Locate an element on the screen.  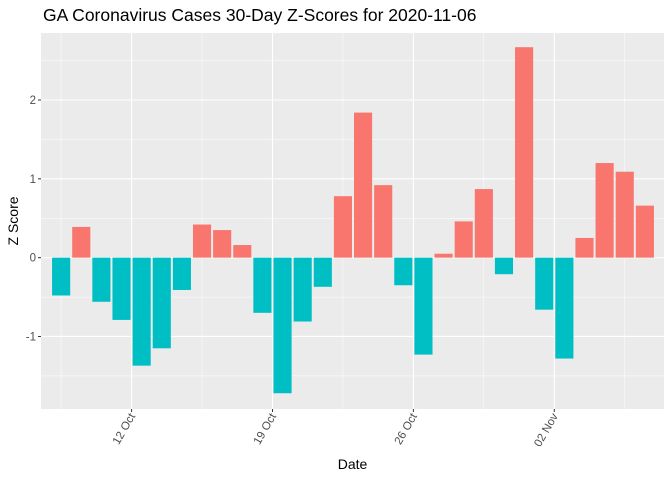
x-tick-label: 19 Oct is located at coordinates (266, 429).